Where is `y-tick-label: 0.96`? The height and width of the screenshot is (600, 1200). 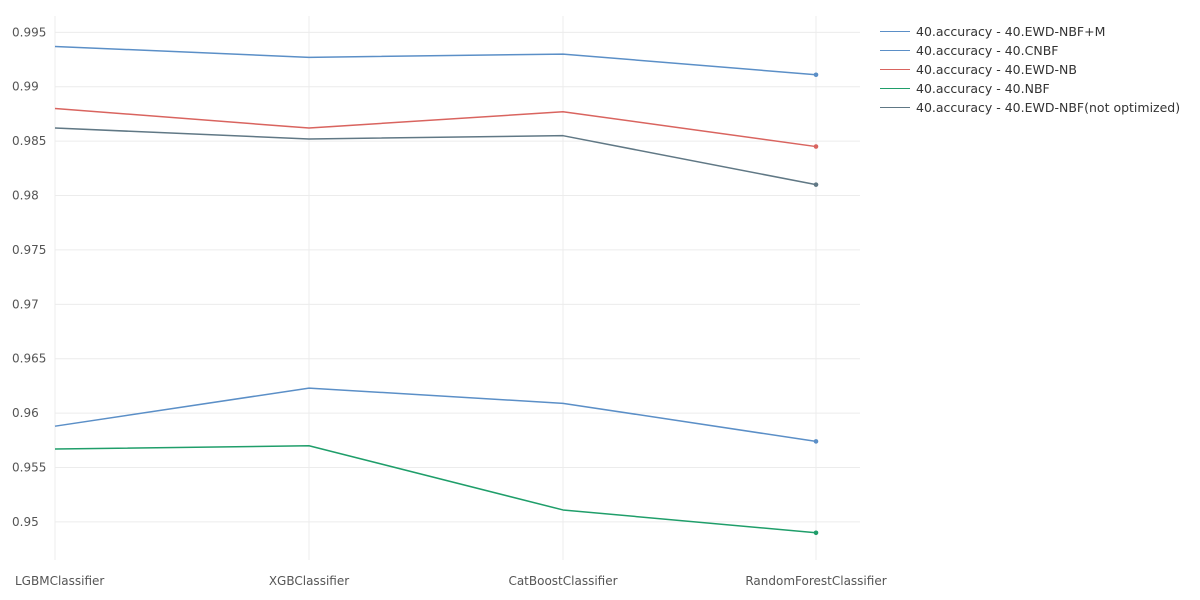
y-tick-label: 0.96 is located at coordinates (25, 413).